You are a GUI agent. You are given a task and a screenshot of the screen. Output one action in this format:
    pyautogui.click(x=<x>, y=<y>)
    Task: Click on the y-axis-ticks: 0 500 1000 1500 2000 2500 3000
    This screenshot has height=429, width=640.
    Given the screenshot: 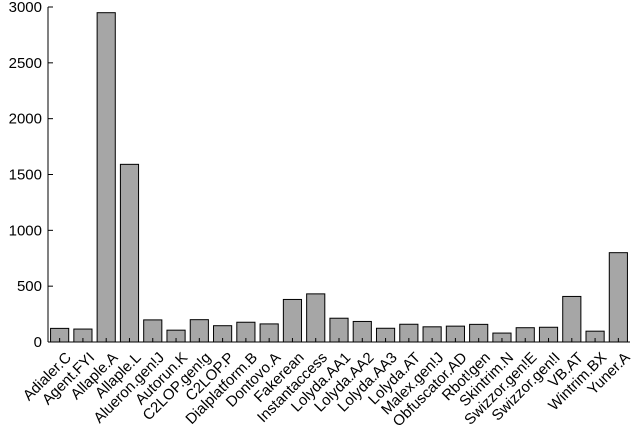 What is the action you would take?
    pyautogui.click(x=31, y=175)
    